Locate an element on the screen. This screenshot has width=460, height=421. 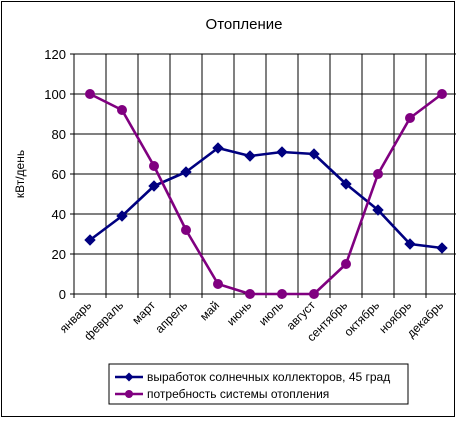
x-tick-label: май is located at coordinates (209, 310).